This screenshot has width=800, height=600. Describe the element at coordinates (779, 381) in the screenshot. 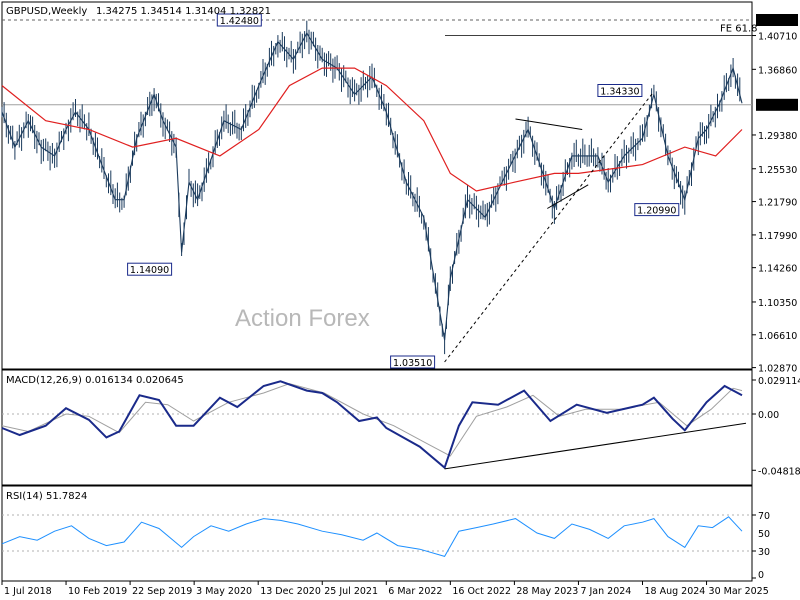

I see `macd-scale-label: 0.029114` at that location.